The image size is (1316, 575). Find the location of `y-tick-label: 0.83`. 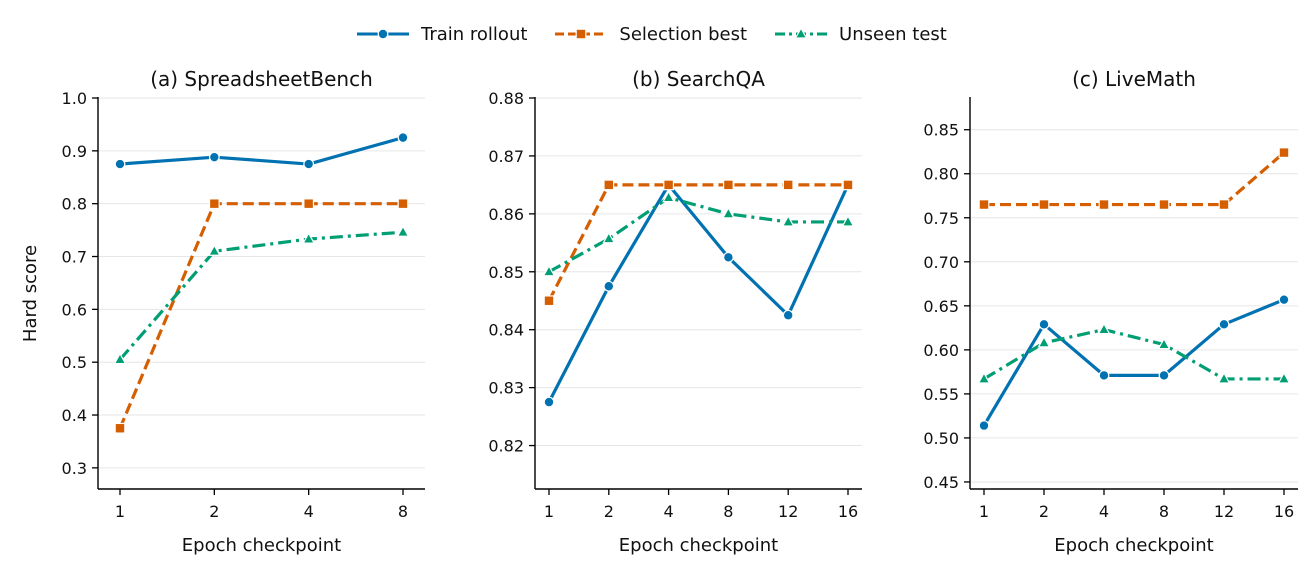

y-tick-label: 0.83 is located at coordinates (506, 388).